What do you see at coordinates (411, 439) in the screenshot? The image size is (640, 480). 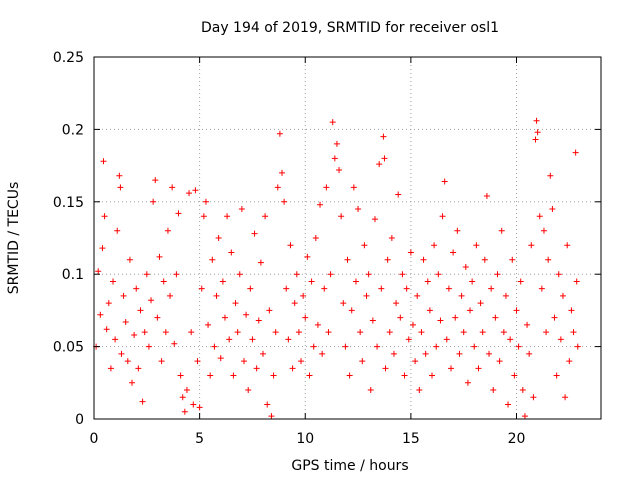 I see `x-tick-label: 15` at bounding box center [411, 439].